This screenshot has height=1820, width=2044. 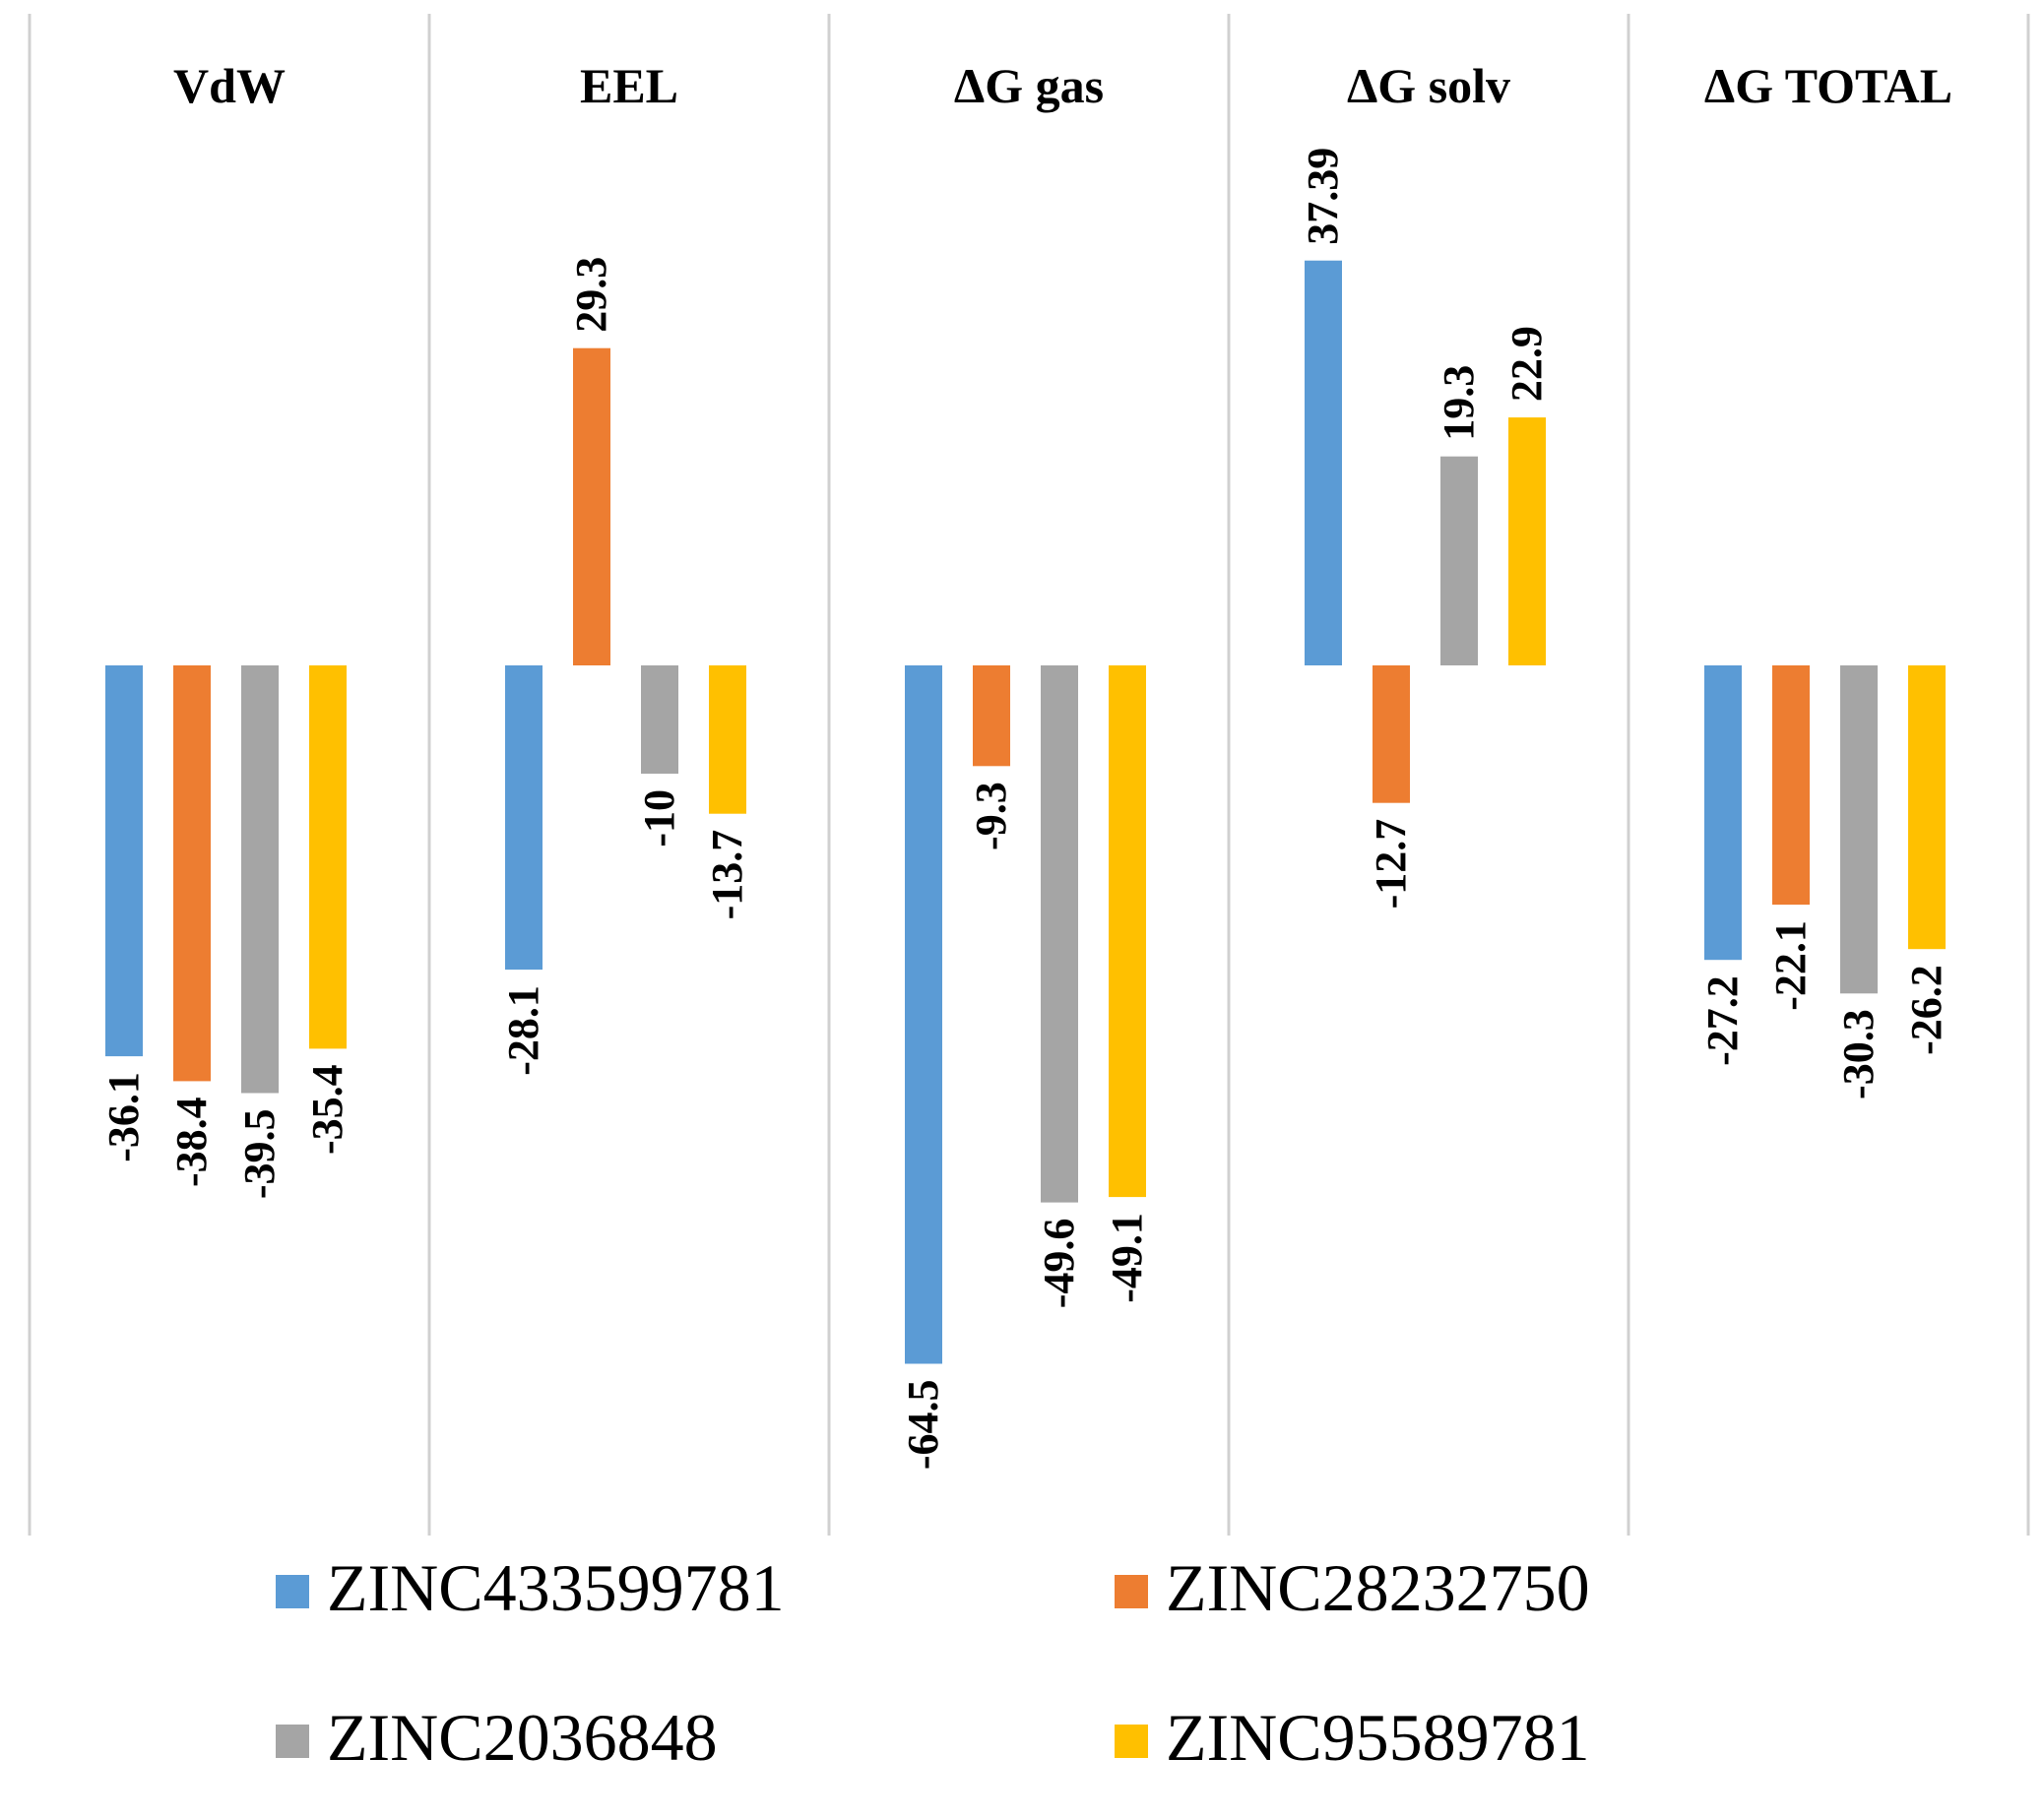 I want to click on data-label: -12.7, so click(x=1391, y=864).